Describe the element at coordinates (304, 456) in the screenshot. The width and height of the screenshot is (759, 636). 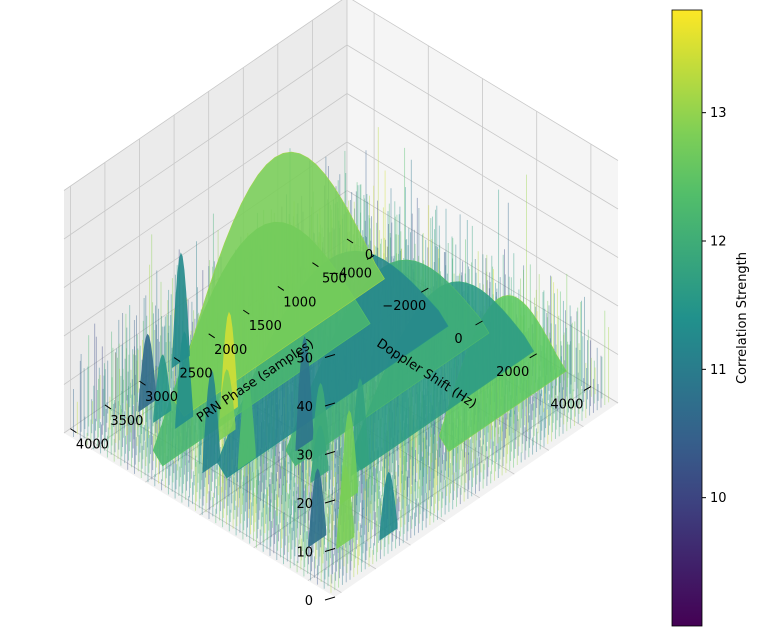
I see `z-tick-label: 30` at that location.